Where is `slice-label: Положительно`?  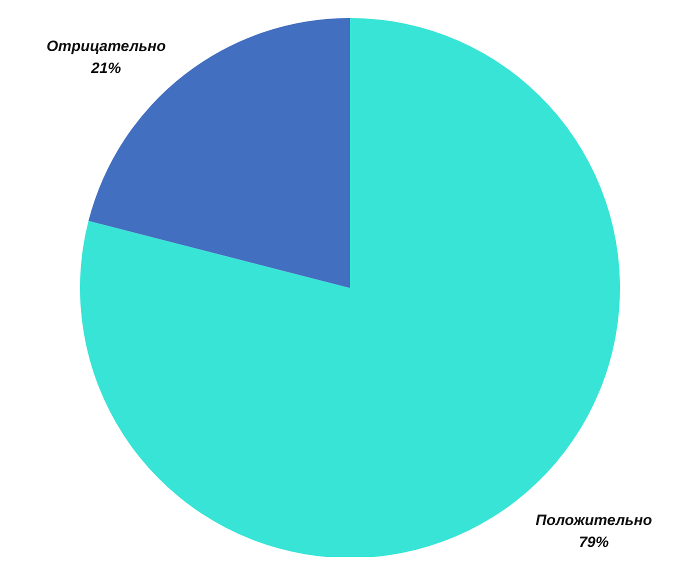
slice-label: Положительно is located at coordinates (594, 521).